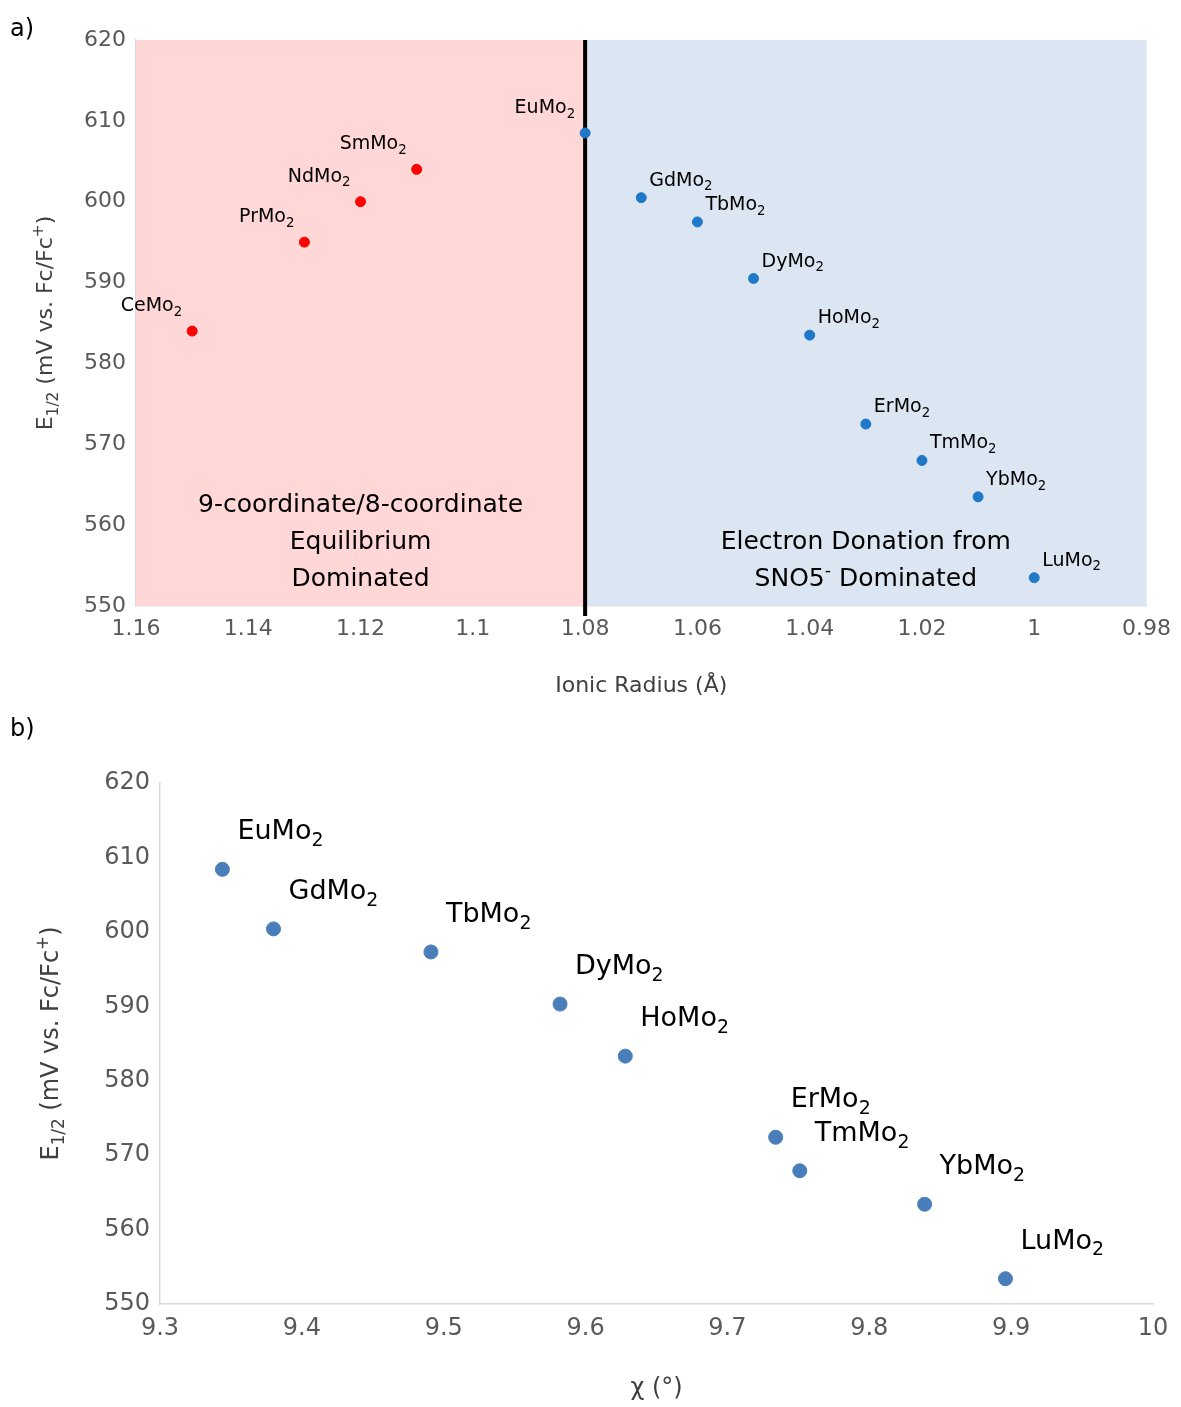  I want to click on band-label: Electron Donation from SNO5- Dominated, so click(865, 559).